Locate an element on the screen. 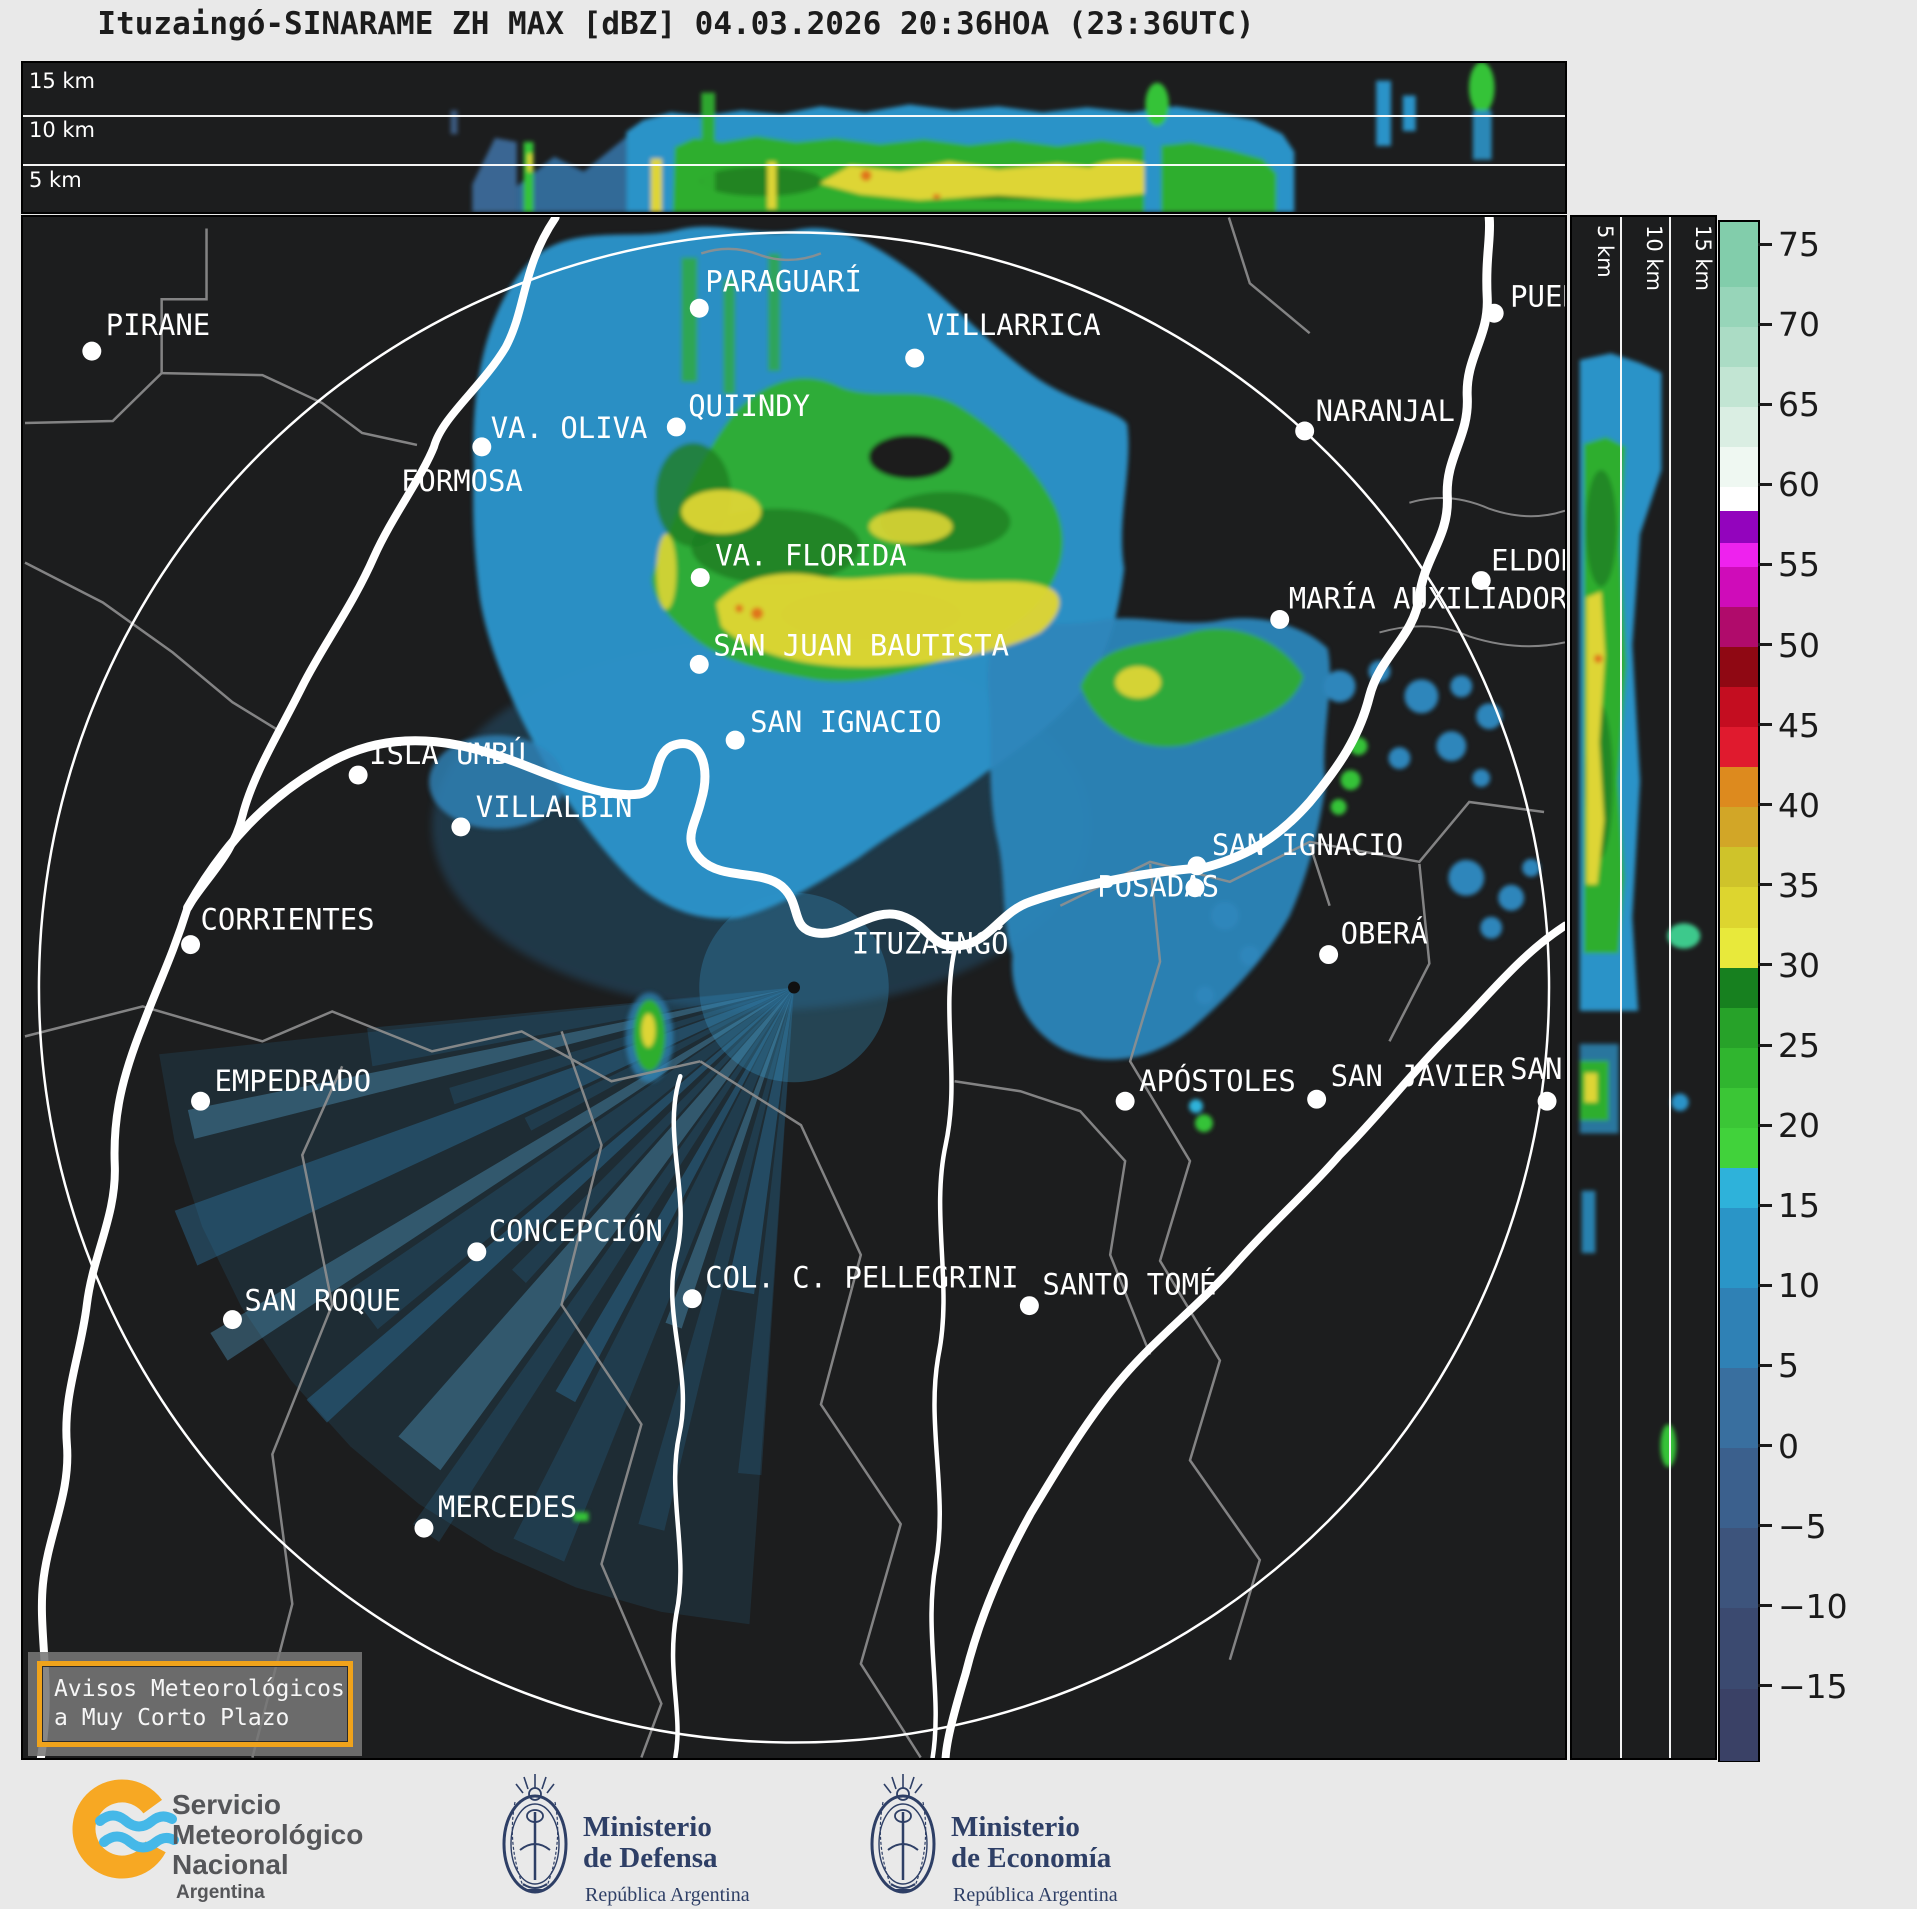 This screenshot has height=1909, width=1917. colorbar-tick-label: −15 is located at coordinates (1813, 1686).